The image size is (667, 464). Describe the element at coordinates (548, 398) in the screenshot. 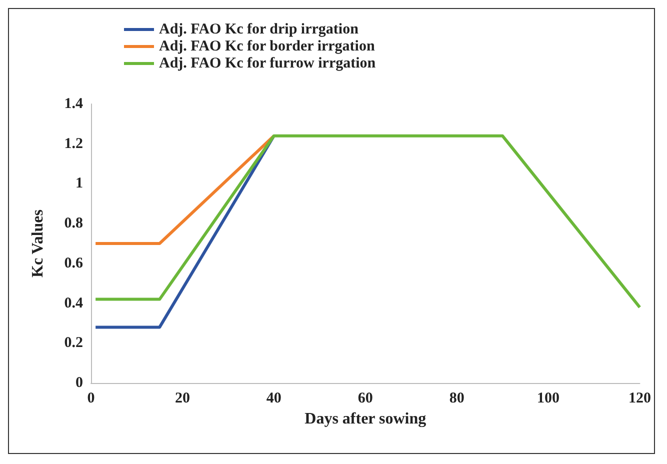

I see `x-tick-label: 100` at that location.